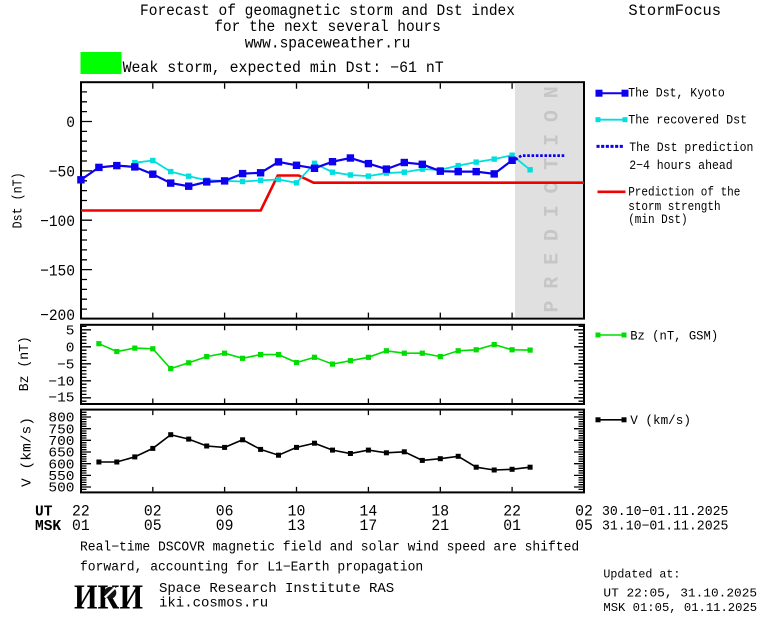 The height and width of the screenshot is (625, 760). What do you see at coordinates (369, 526) in the screenshot?
I see `svg-text: 17` at bounding box center [369, 526].